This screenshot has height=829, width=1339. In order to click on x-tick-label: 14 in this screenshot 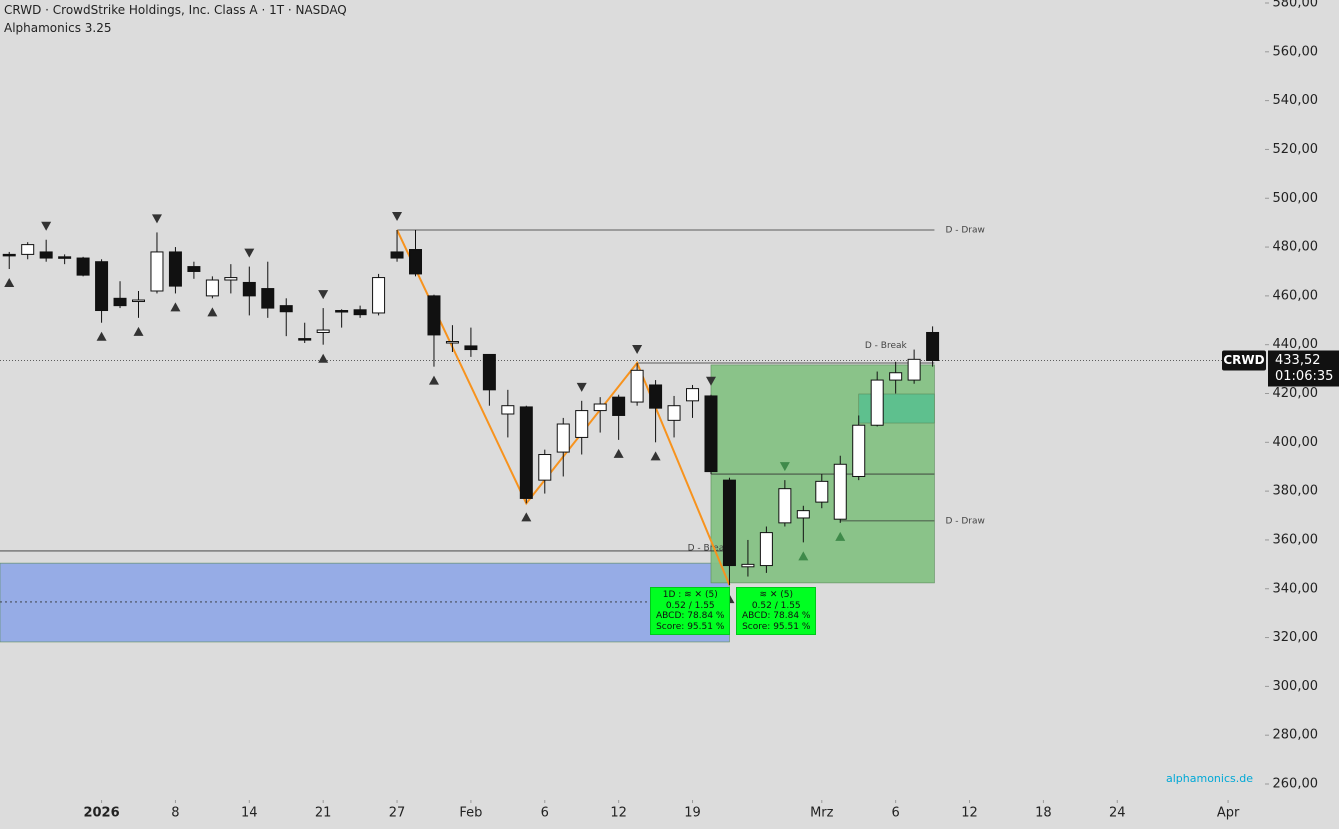, I will do `click(249, 813)`.